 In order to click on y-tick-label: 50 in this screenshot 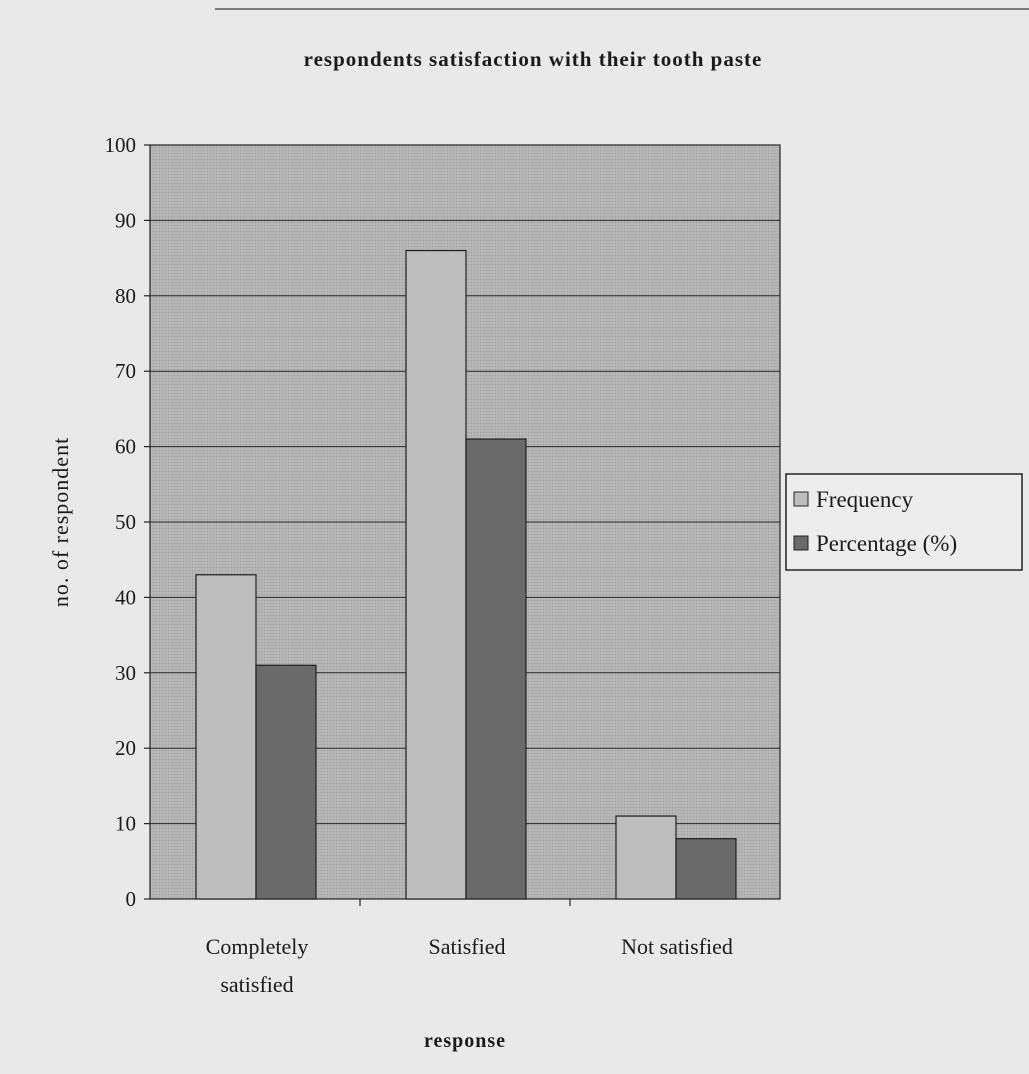, I will do `click(125, 522)`.